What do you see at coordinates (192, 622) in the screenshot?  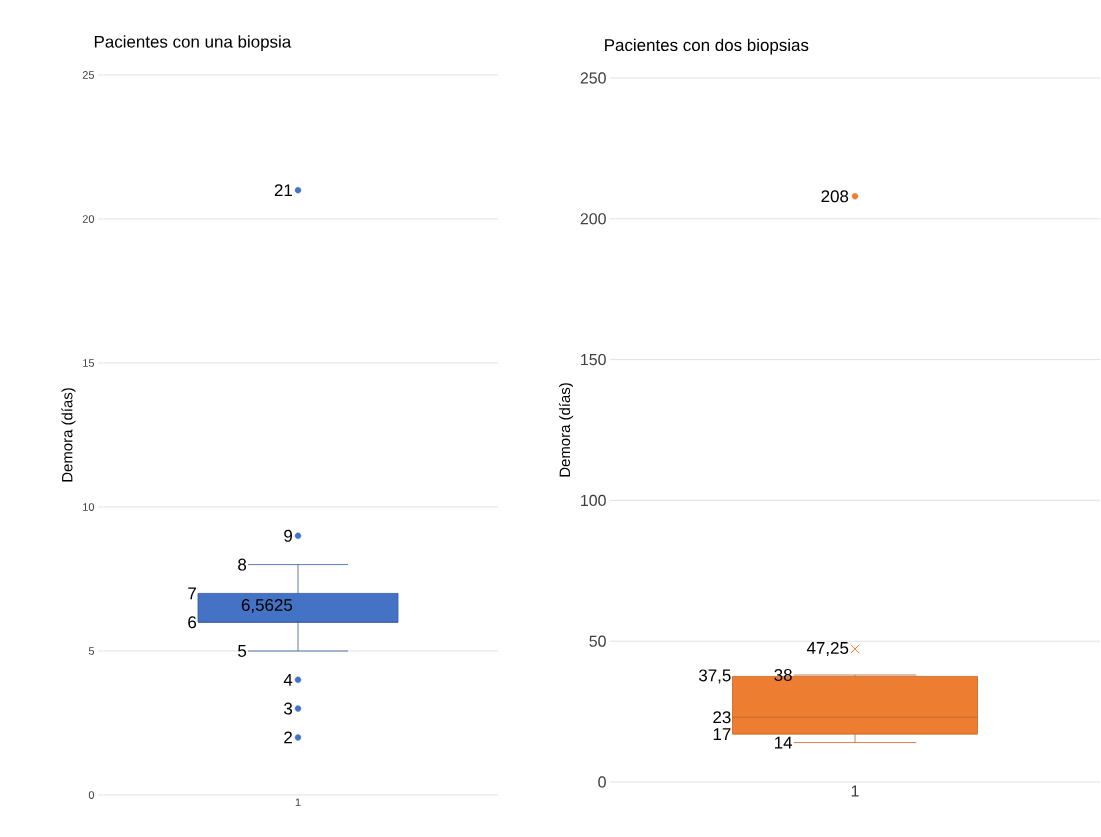 I see `annotation: 6` at bounding box center [192, 622].